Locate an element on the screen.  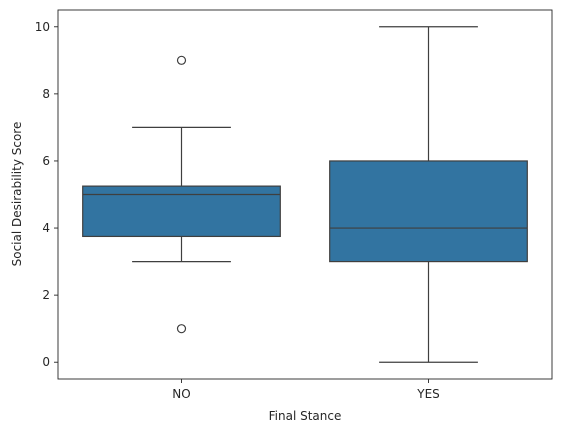
y-tick-label: 6 is located at coordinates (46, 161).